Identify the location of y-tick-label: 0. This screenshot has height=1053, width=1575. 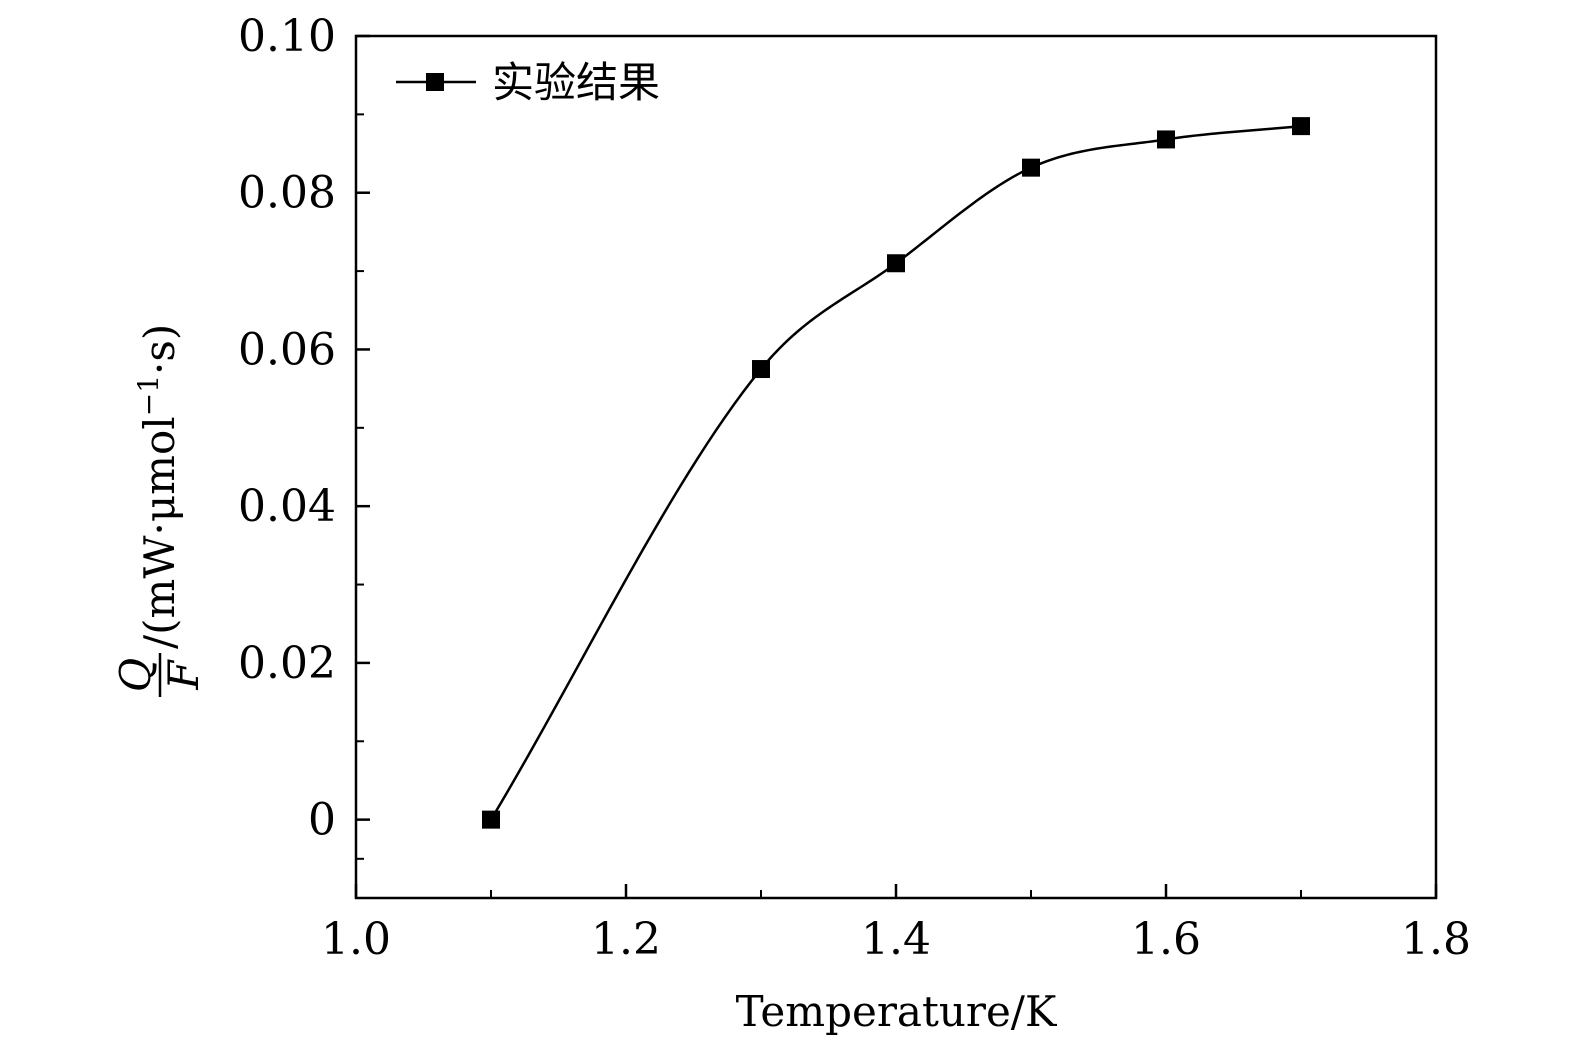
(322, 820).